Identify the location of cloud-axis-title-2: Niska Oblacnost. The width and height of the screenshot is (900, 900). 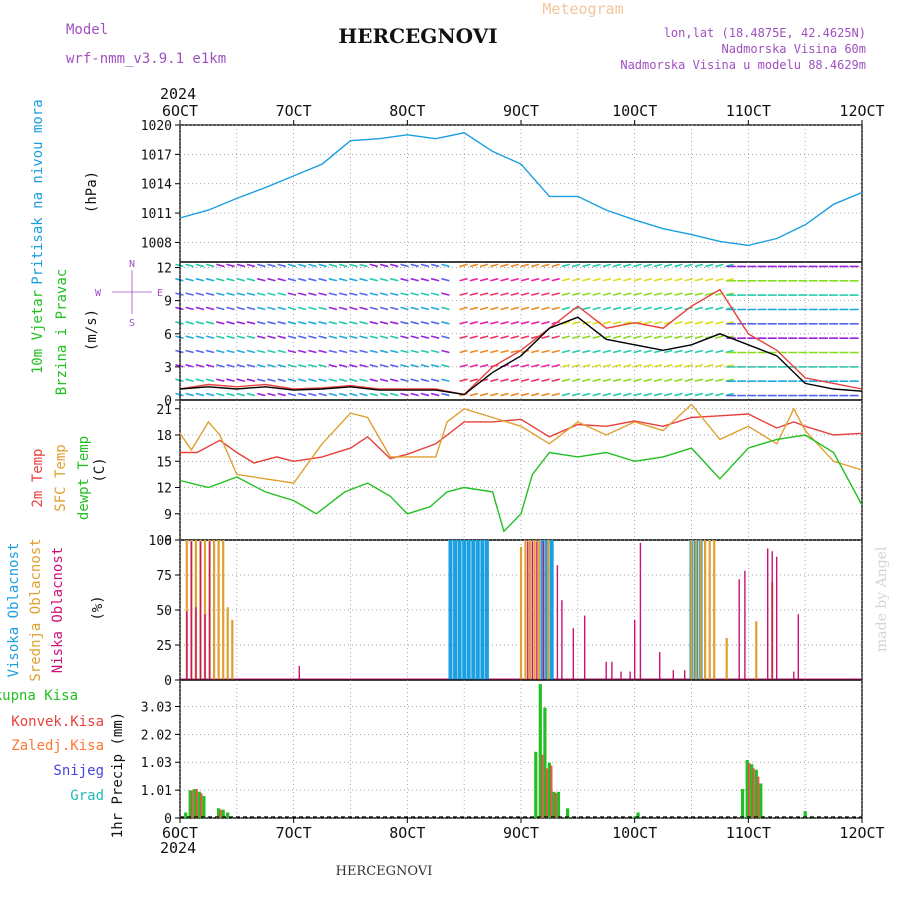
(58, 610).